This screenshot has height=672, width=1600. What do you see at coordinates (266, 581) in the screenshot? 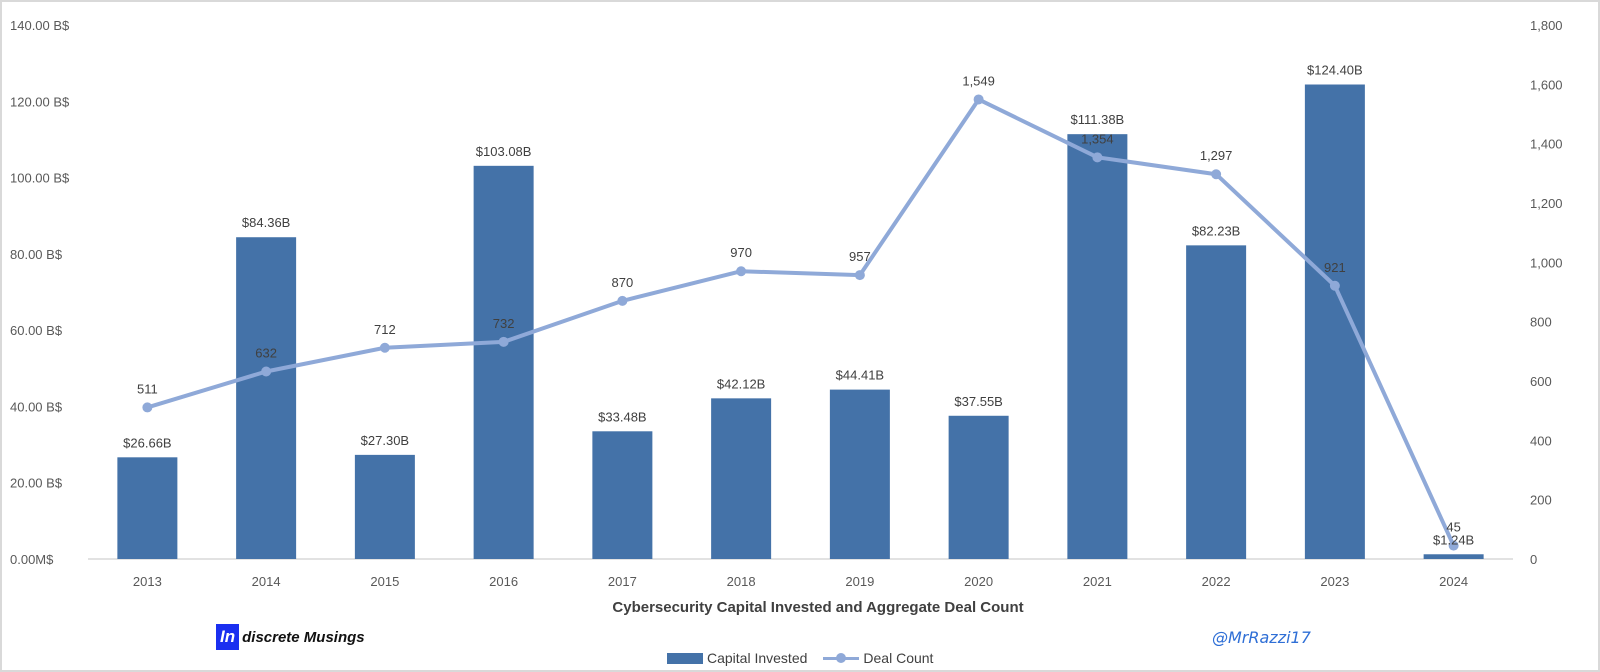
I see `x-axis-tick-label: 2014` at bounding box center [266, 581].